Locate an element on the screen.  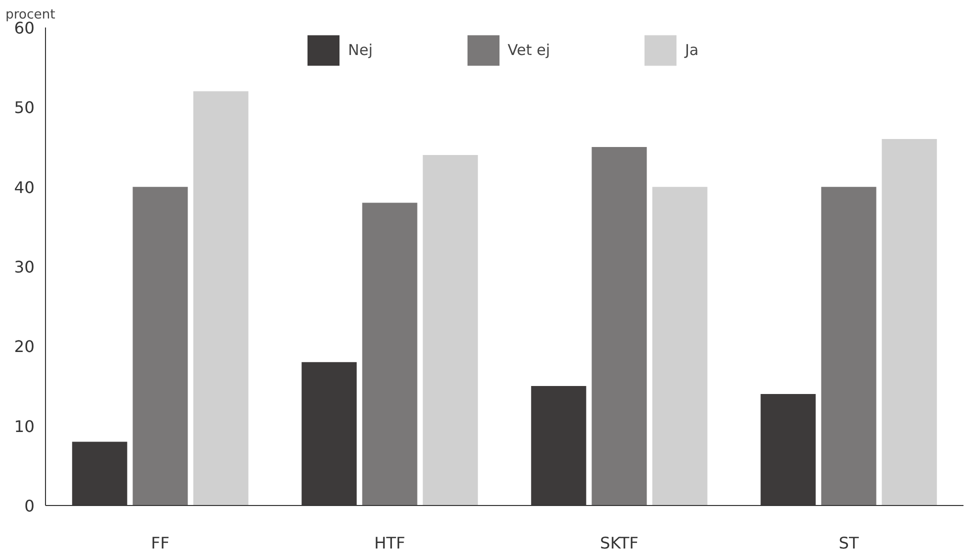
x-tick-label: ST is located at coordinates (848, 543).